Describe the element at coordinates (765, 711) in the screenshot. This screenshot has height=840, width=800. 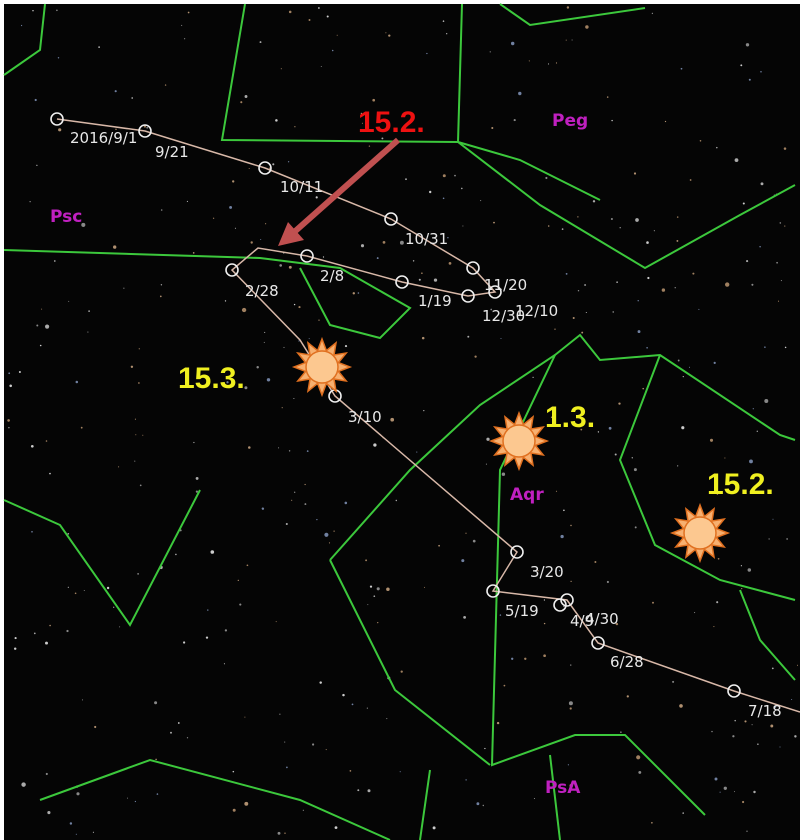
I see `date-label: 7/18` at that location.